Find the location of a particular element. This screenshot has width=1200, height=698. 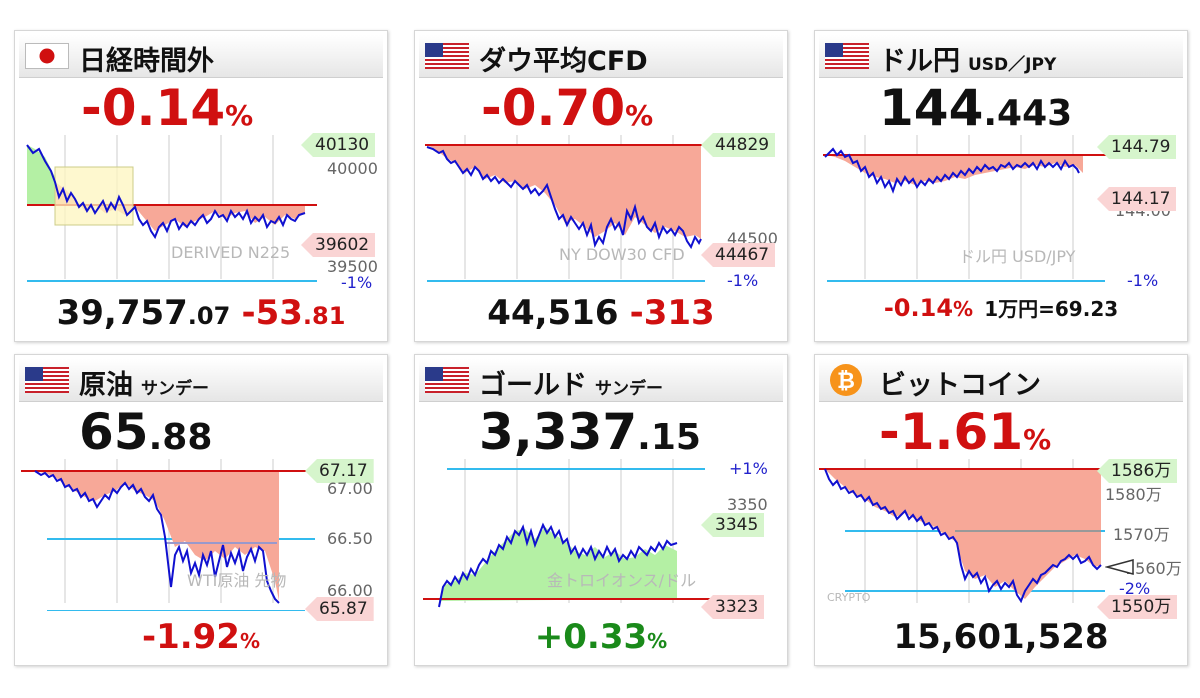

card-header: ドル円 USD／JPY is located at coordinates (1001, 56).